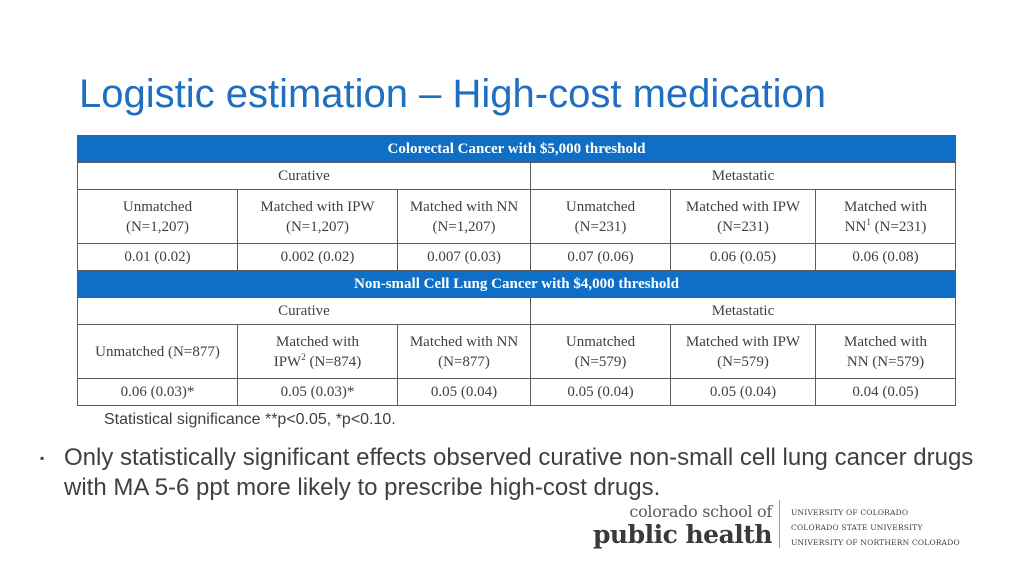 Image resolution: width=1024 pixels, height=576 pixels. Describe the element at coordinates (464, 216) in the screenshot. I see `column-header: Matched with NN (N=1,207)` at that location.